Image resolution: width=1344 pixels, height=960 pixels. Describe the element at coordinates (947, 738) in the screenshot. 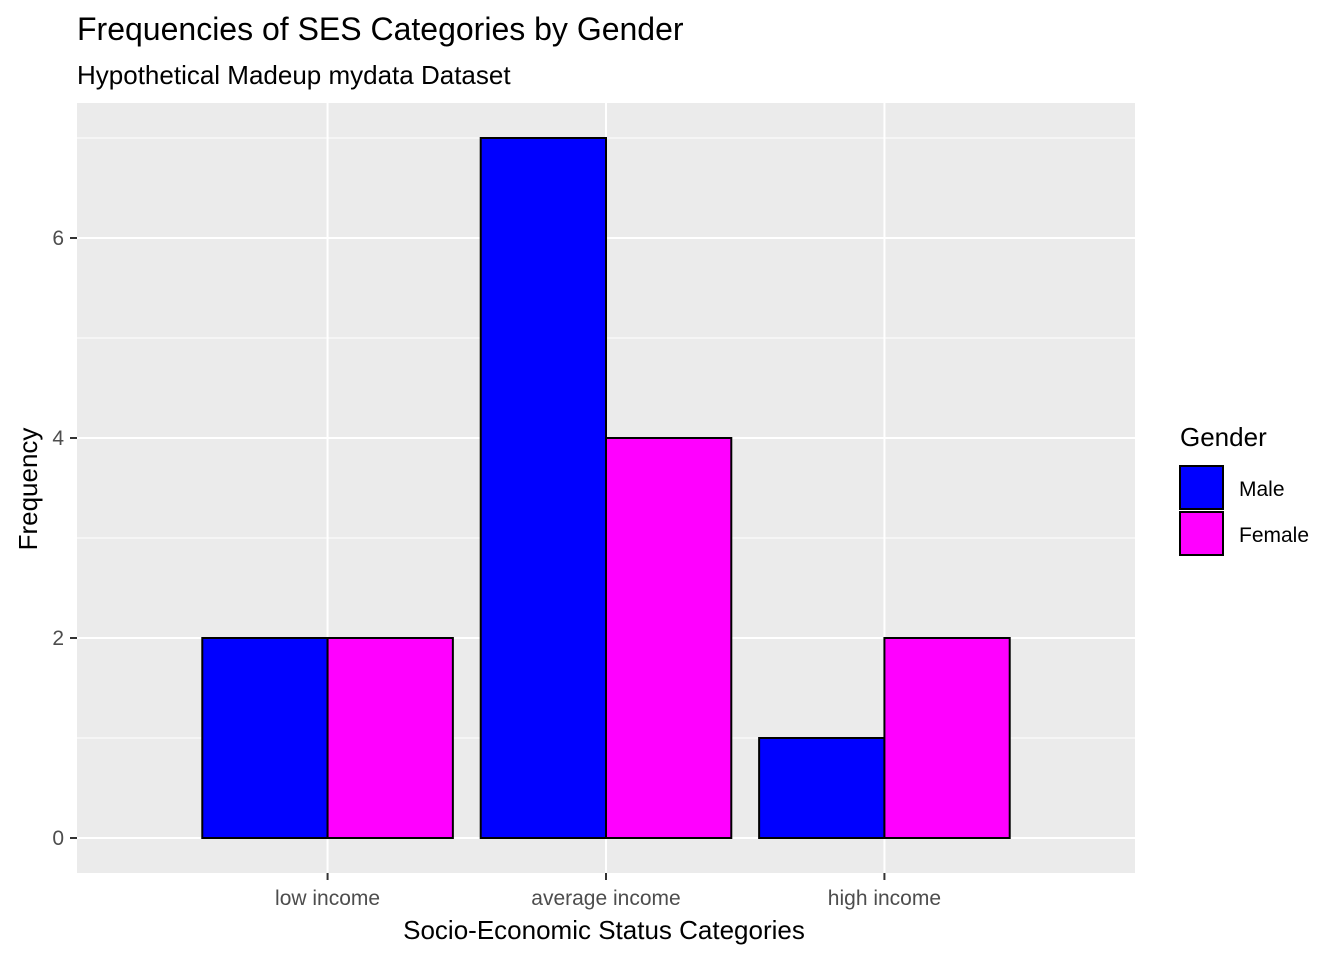

I see `bar-female-high-income` at that location.